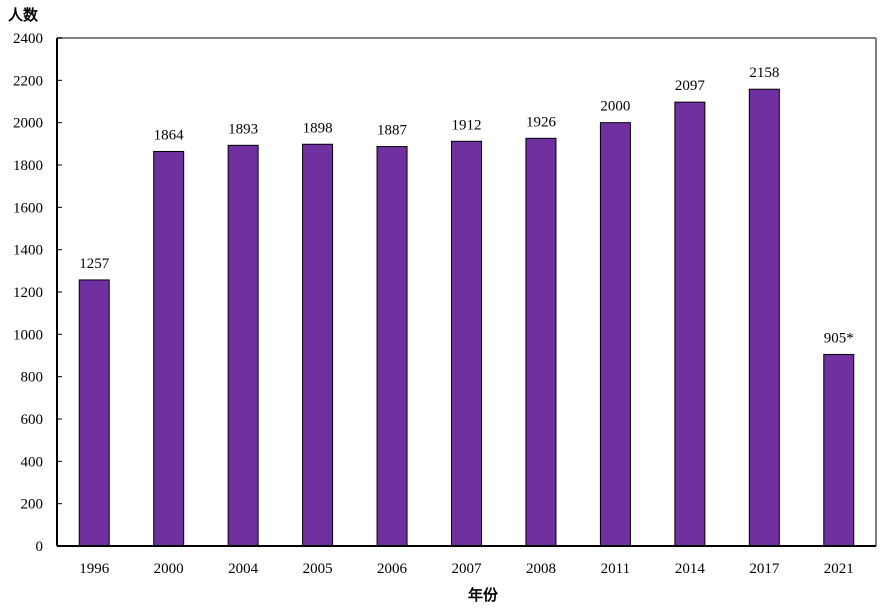 The height and width of the screenshot is (611, 888). Describe the element at coordinates (839, 450) in the screenshot. I see `bar-2021` at that location.